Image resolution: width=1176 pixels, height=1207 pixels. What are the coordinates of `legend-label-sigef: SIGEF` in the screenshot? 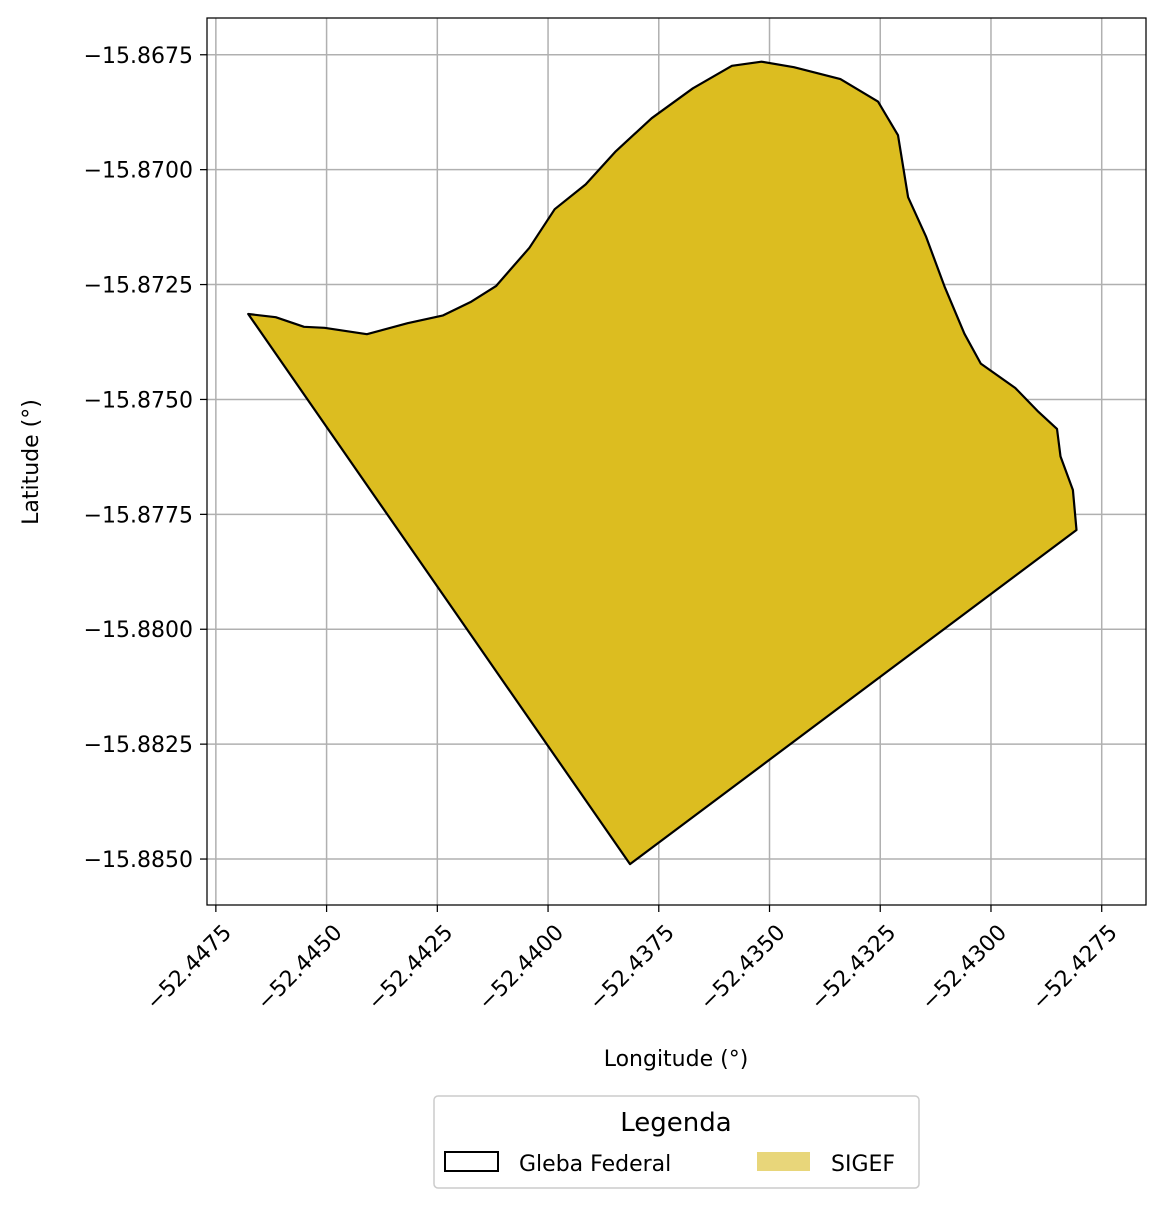 It's located at (863, 1164).